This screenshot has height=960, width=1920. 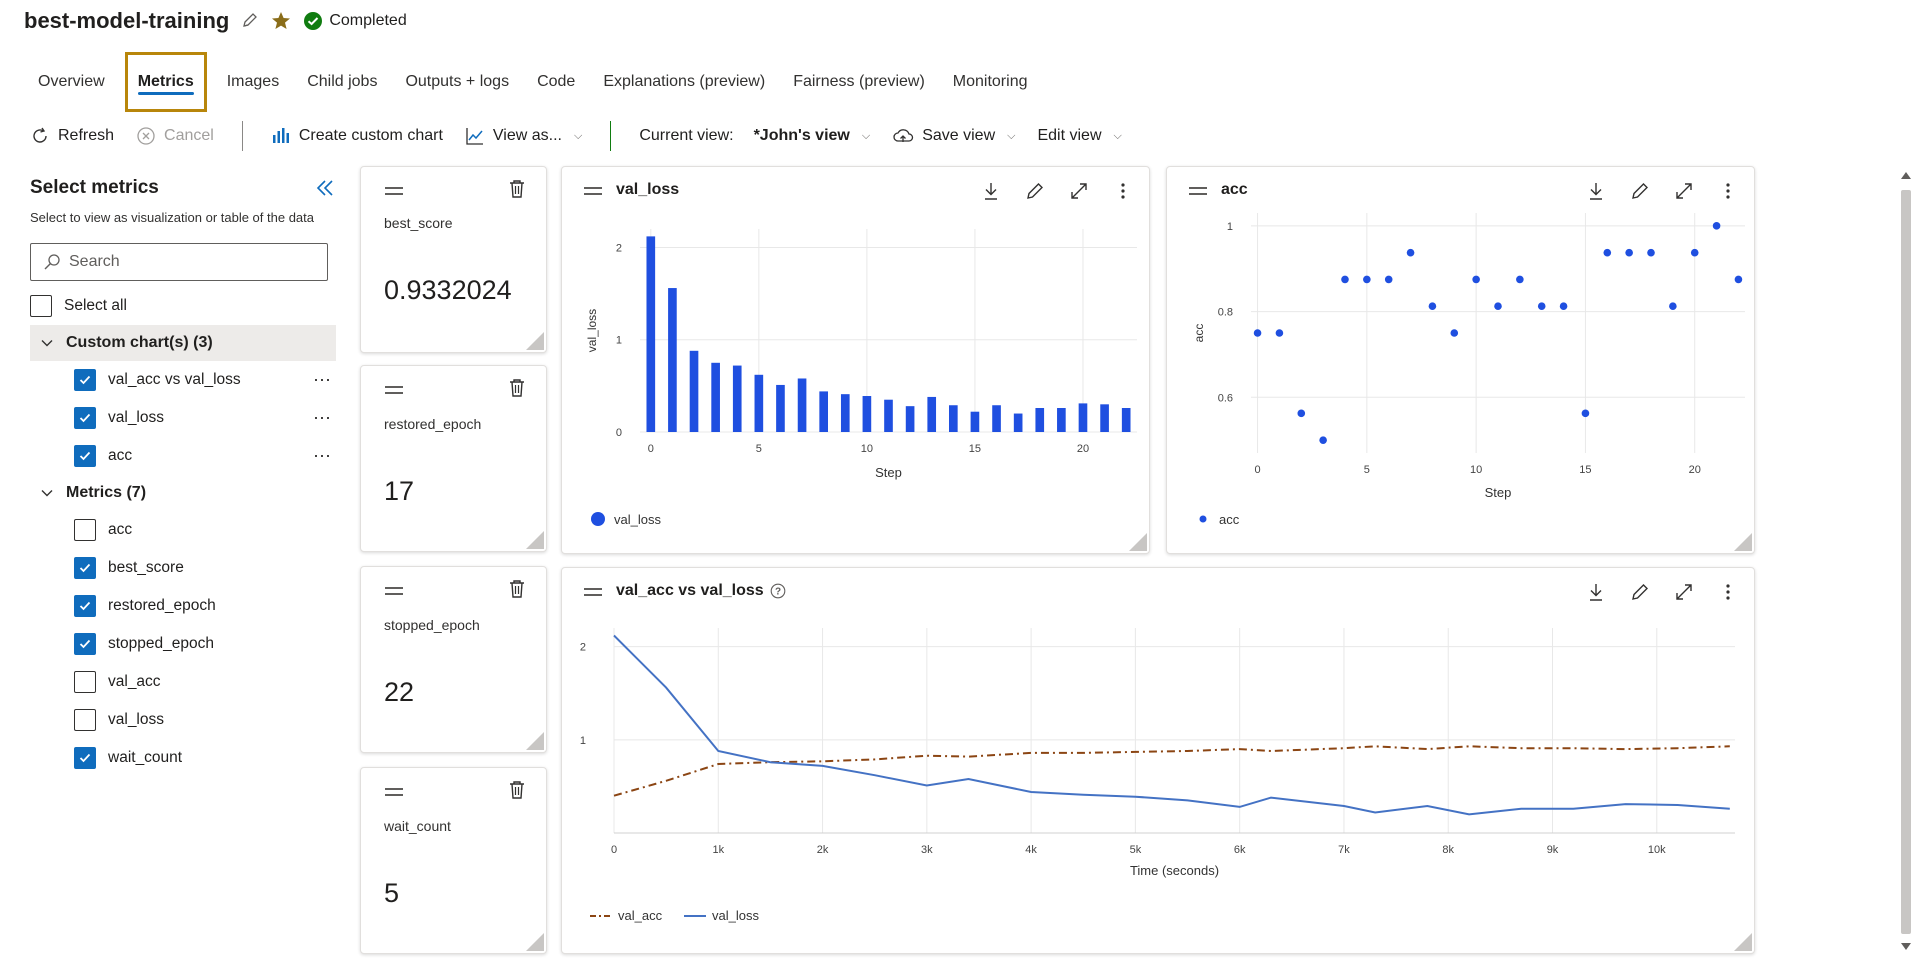 I want to click on y-tick-label: 2, so click(x=619, y=248).